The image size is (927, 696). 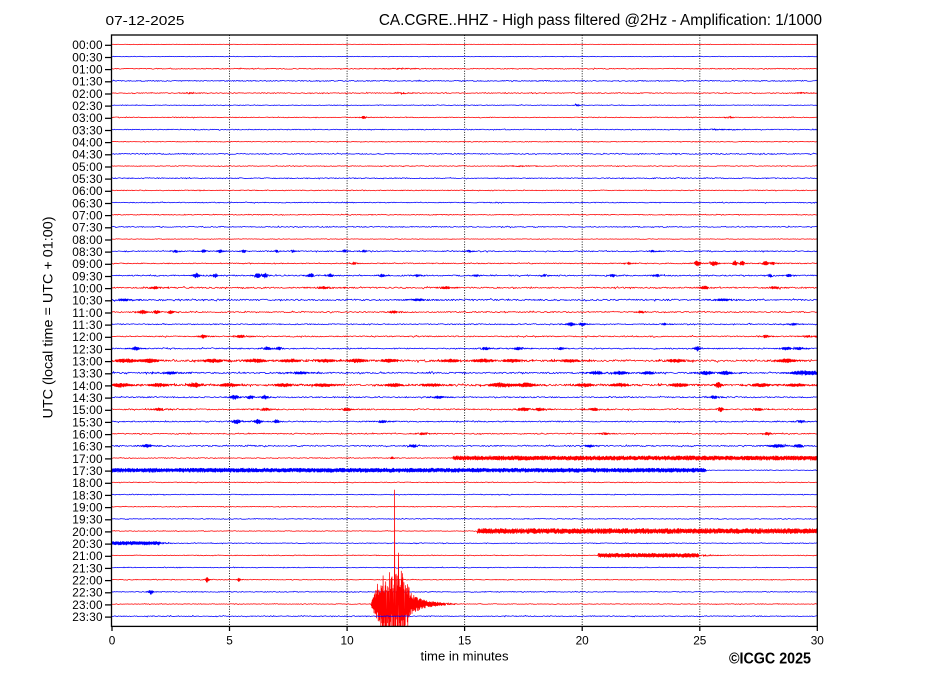 What do you see at coordinates (87, 495) in the screenshot?
I see `svg-text: 18:30` at bounding box center [87, 495].